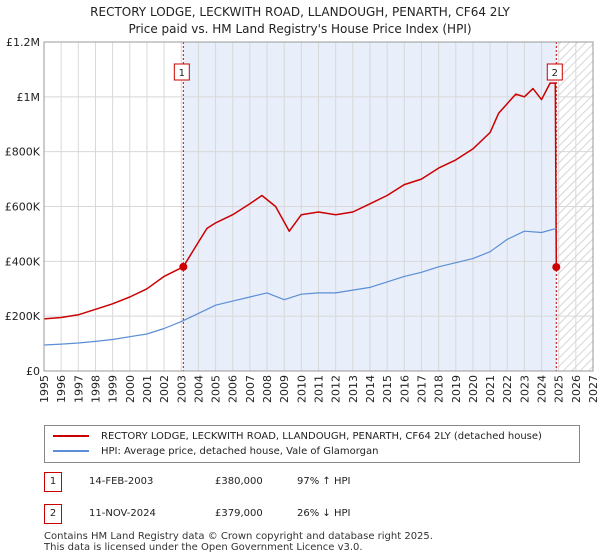 This screenshot has width=600, height=560. Describe the element at coordinates (23, 261) in the screenshot. I see `y-tick-label: £400K` at that location.